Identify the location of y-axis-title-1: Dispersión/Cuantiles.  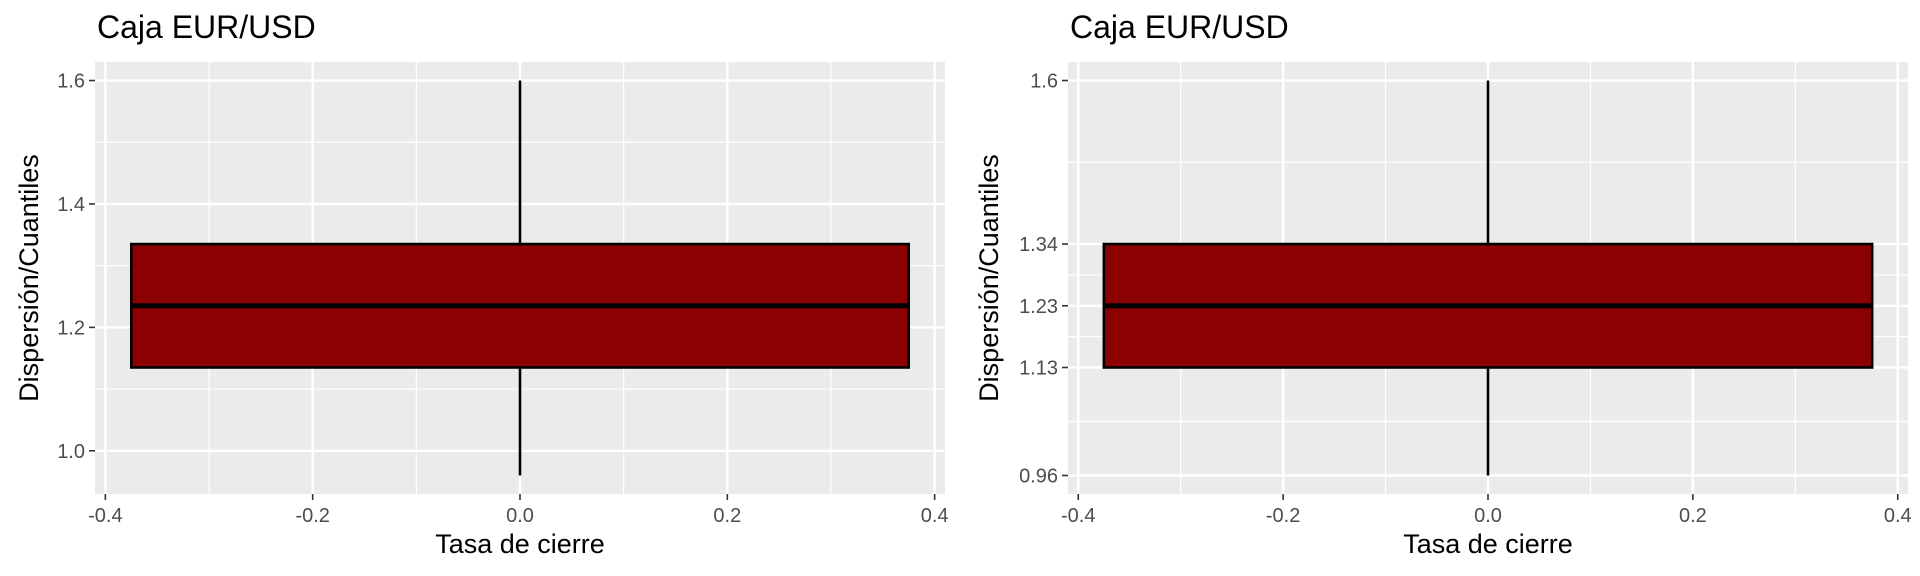
(29, 278).